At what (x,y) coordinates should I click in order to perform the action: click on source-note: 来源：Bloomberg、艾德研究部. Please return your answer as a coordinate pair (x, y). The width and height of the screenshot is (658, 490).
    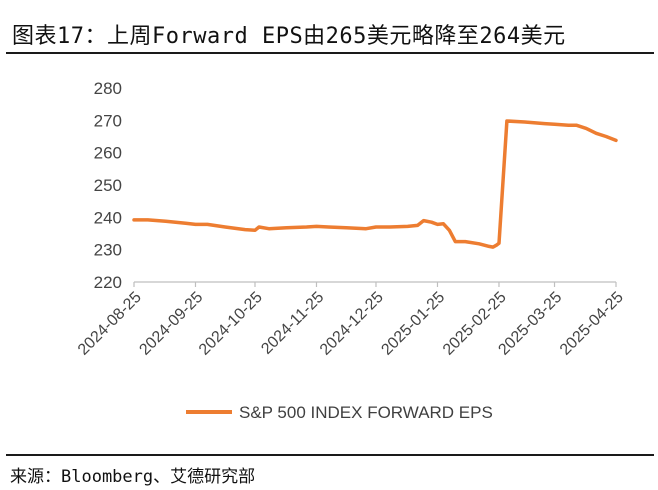
    Looking at the image, I should click on (133, 477).